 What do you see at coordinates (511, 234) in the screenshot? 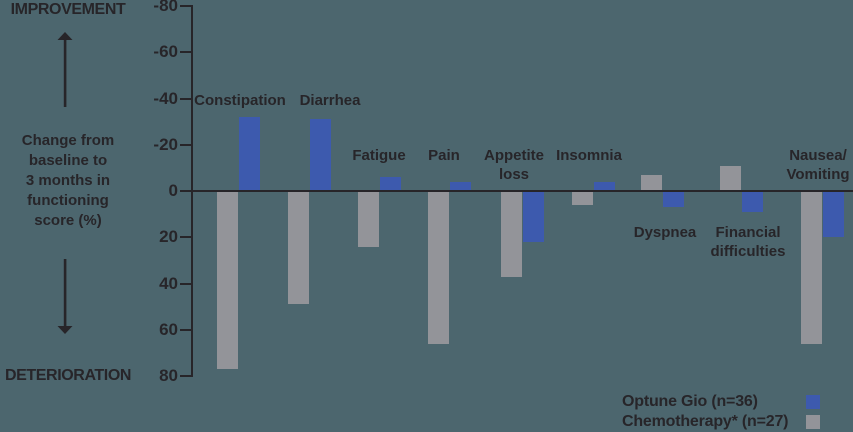
I see `bar-chemotherapy-appetite-loss` at bounding box center [511, 234].